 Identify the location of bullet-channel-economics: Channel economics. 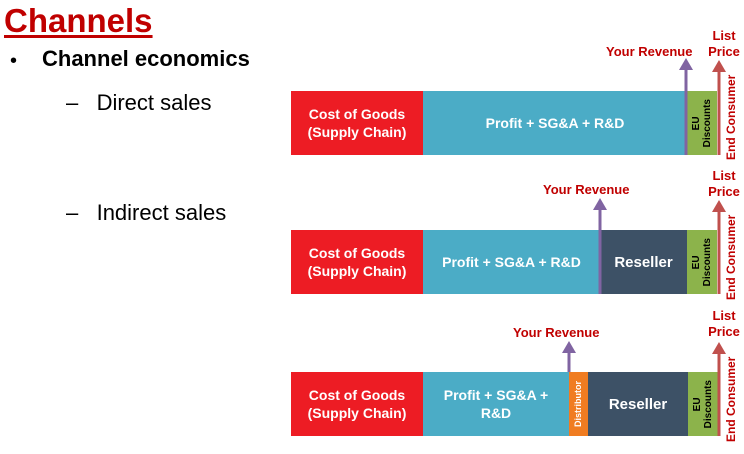
(146, 58).